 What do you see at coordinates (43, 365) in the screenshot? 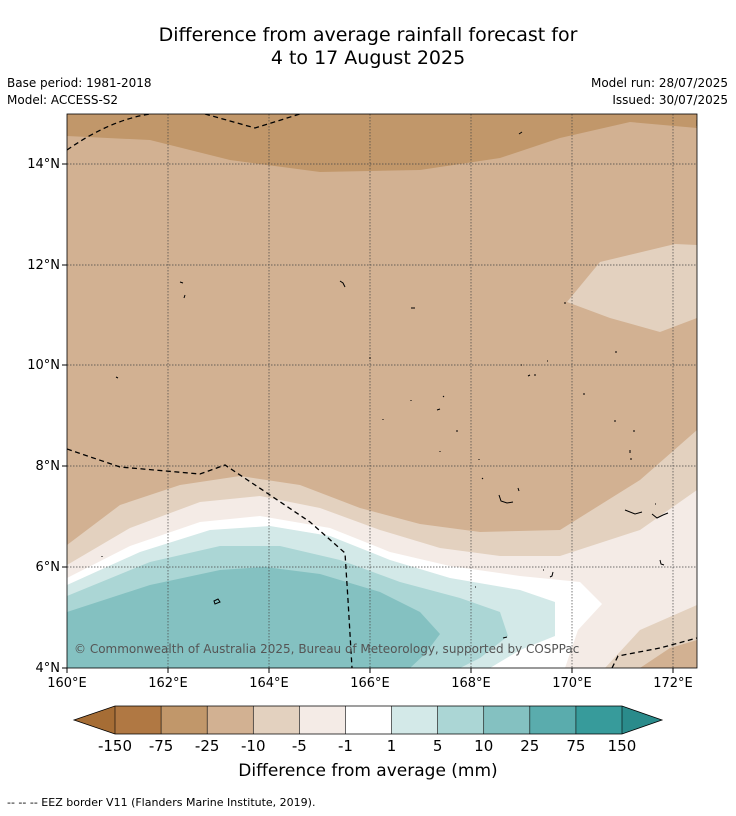
I see `lat-label-10: 10°N` at bounding box center [43, 365].